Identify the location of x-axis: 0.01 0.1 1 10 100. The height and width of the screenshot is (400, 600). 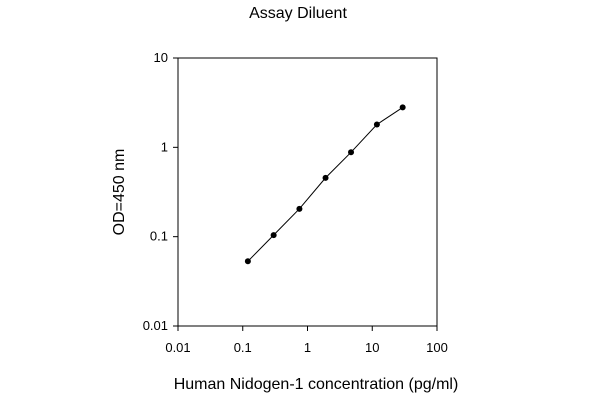
(306, 340).